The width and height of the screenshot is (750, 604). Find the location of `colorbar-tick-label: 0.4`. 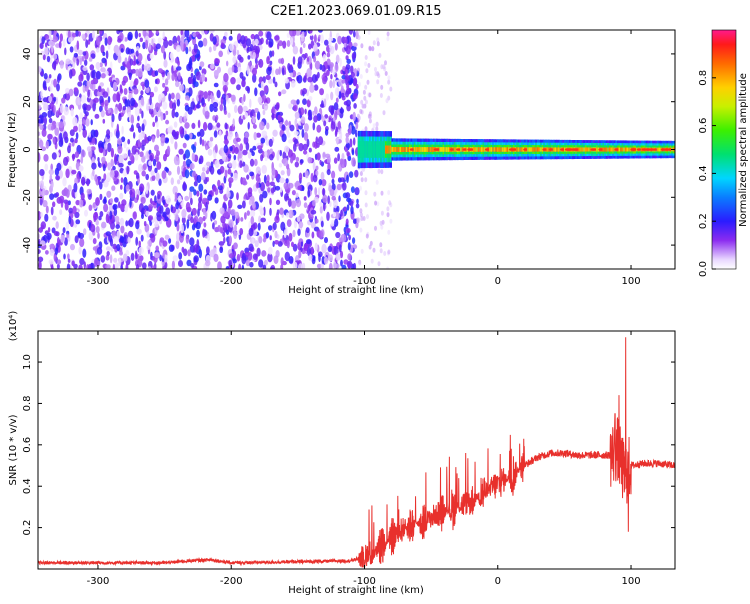

colorbar-tick-label: 0.4 is located at coordinates (703, 173).